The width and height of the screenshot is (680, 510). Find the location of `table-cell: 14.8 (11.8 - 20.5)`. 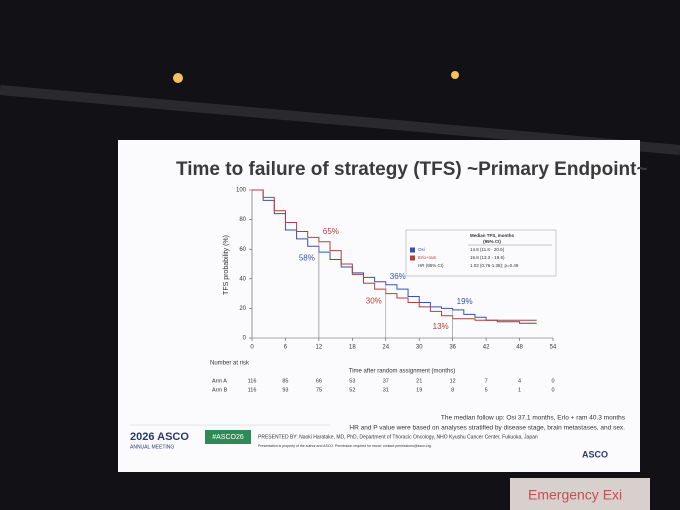

table-cell: 14.8 (11.8 - 20.5) is located at coordinates (487, 249).